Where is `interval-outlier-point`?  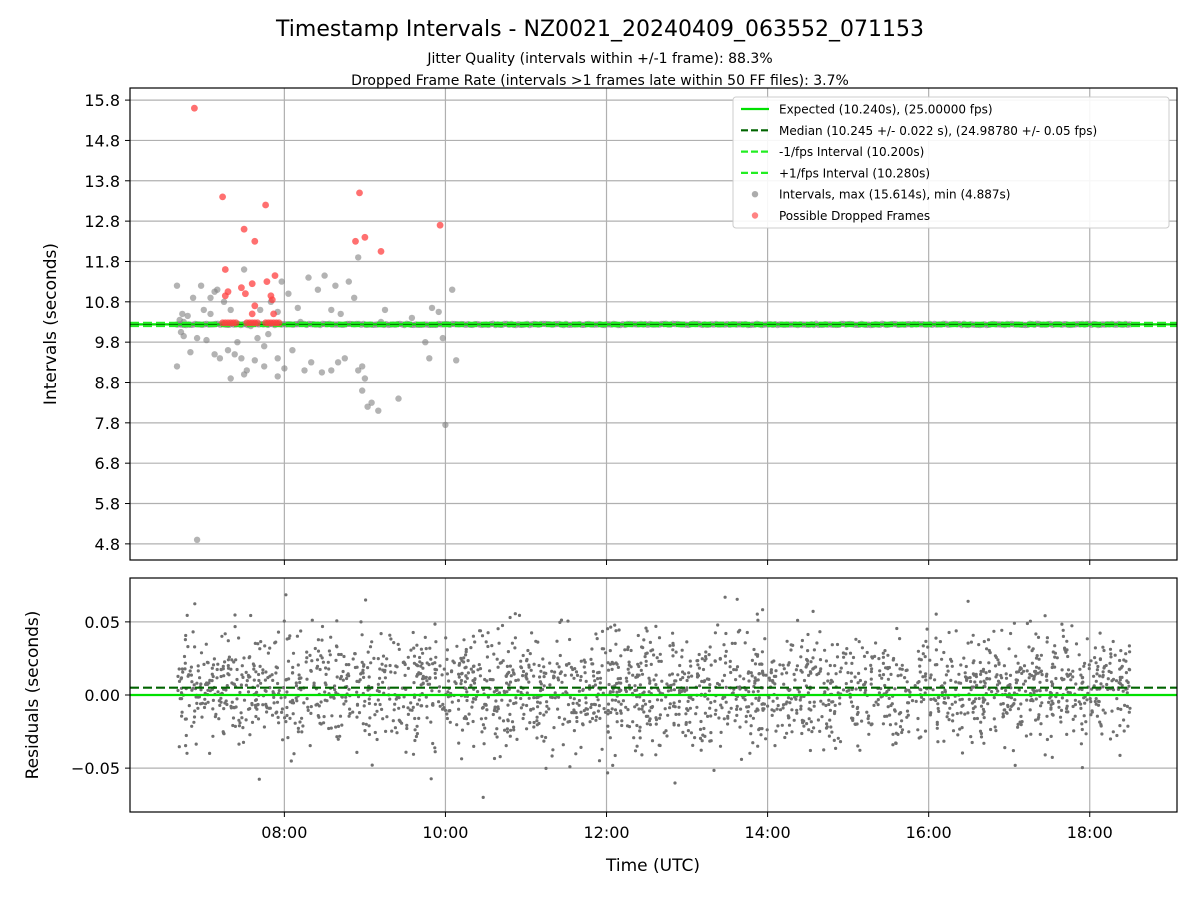
interval-outlier-point is located at coordinates (281, 281).